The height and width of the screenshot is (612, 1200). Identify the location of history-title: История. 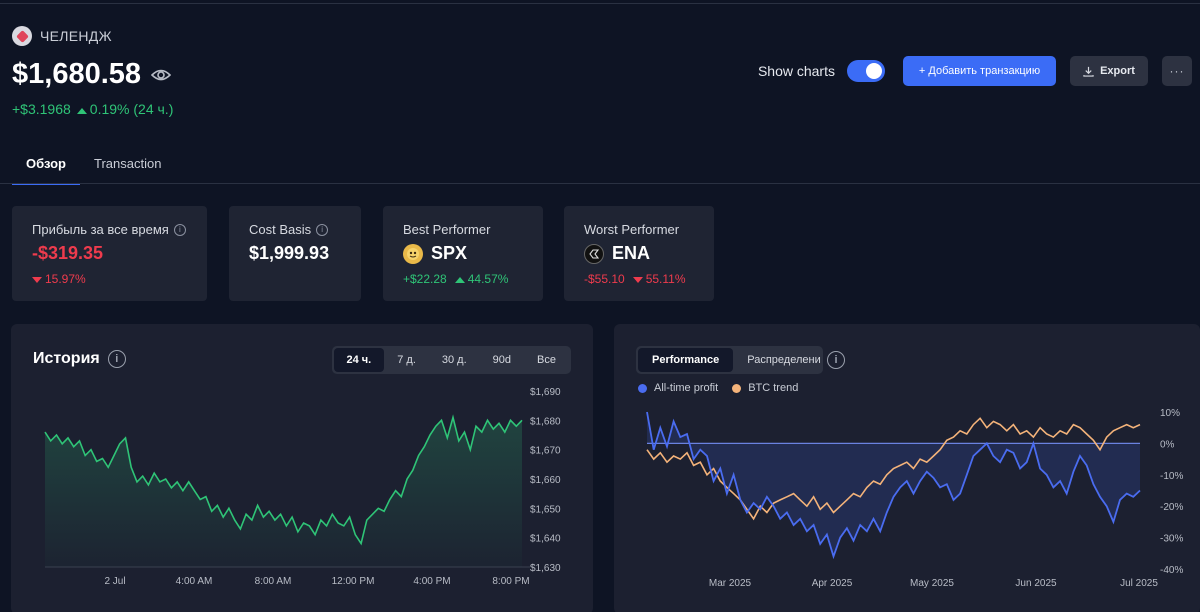
(66, 358).